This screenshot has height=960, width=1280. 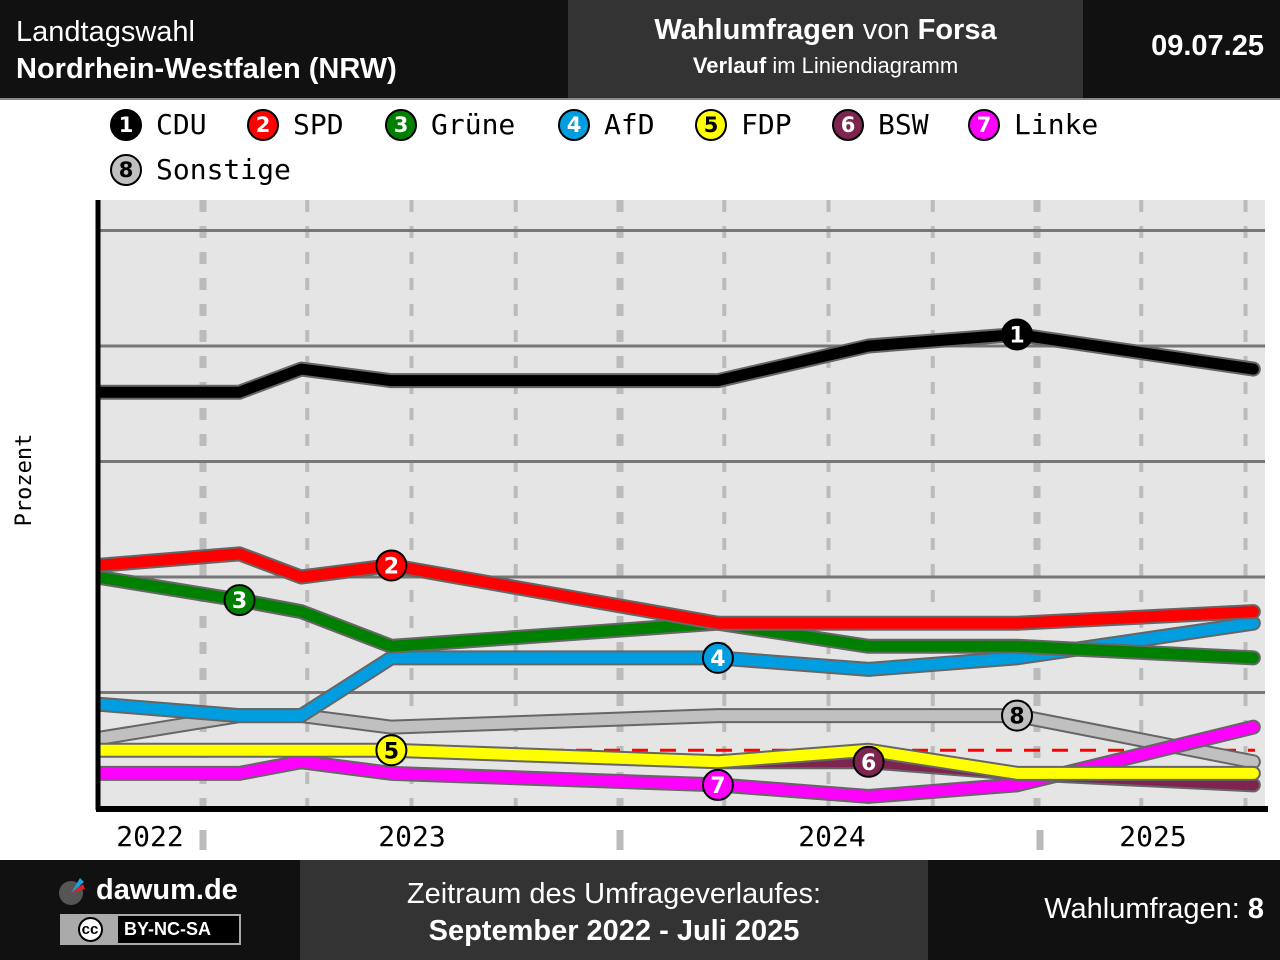 What do you see at coordinates (574, 124) in the screenshot?
I see `legend-badge: 4` at bounding box center [574, 124].